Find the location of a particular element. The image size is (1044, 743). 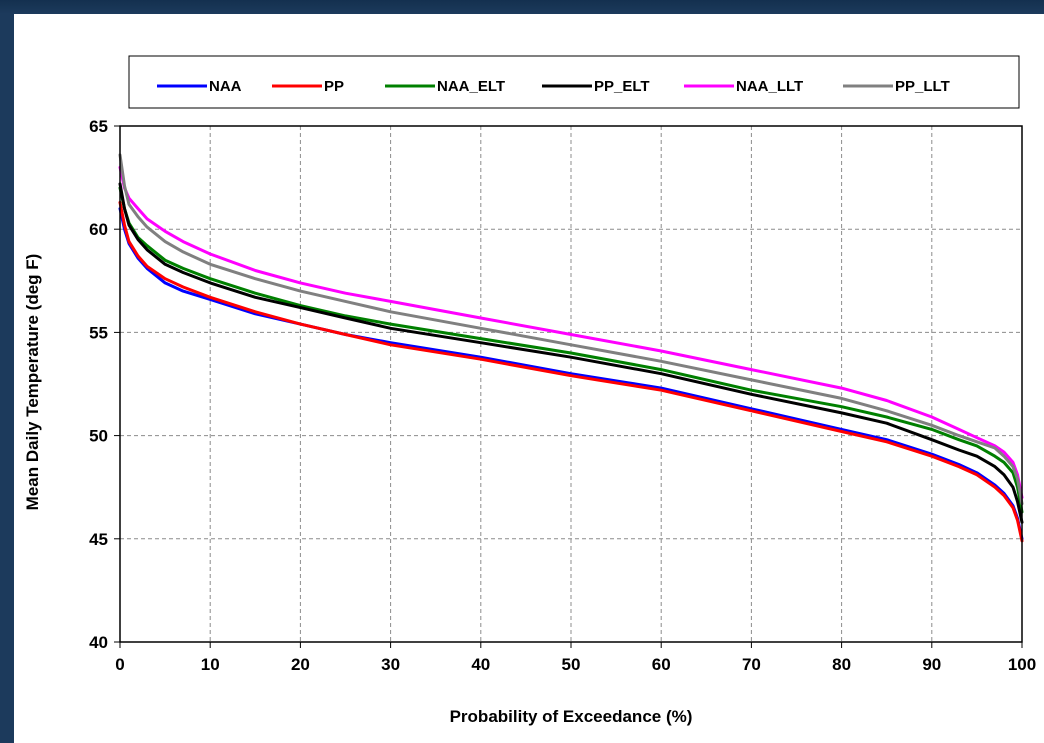

x-tick-label: 10 is located at coordinates (210, 664).